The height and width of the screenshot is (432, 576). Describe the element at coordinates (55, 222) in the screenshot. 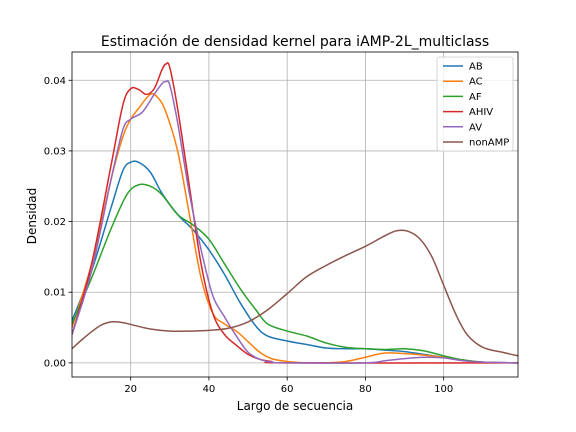

I see `y-tick-label: 0.02` at that location.